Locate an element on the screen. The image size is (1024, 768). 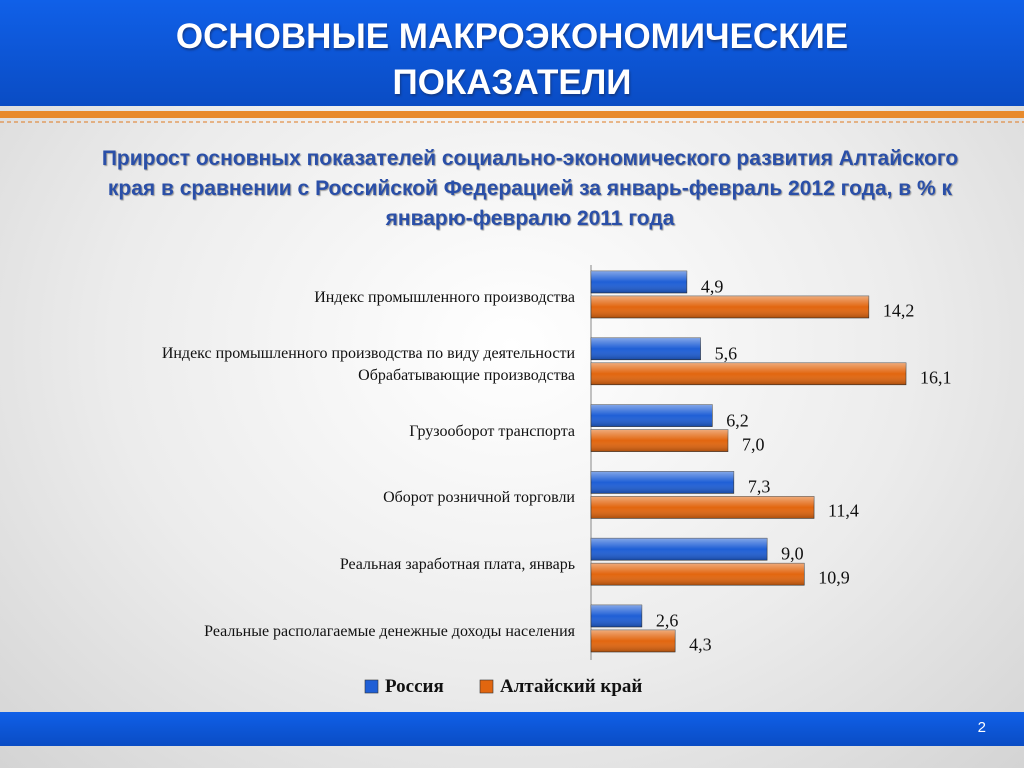
value-label: 7,3 is located at coordinates (759, 486).